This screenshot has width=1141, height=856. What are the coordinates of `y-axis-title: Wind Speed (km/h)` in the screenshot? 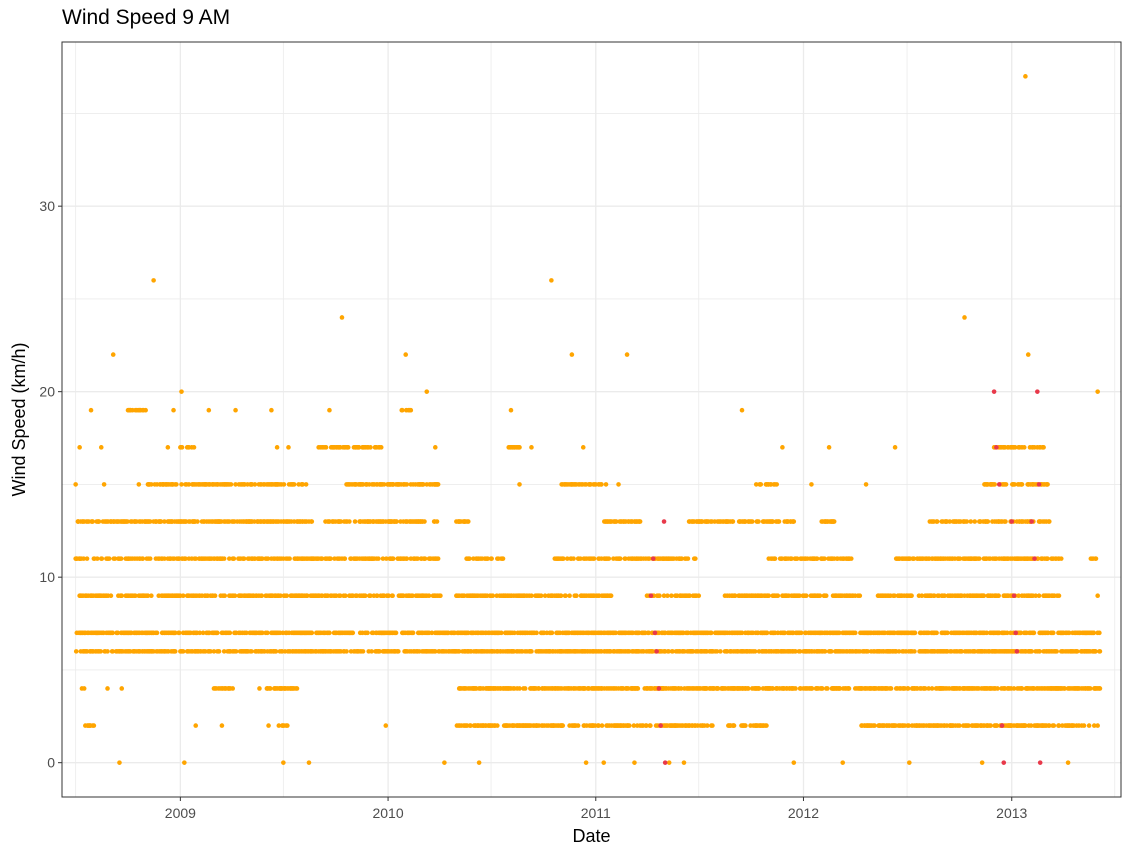 It's located at (19, 419).